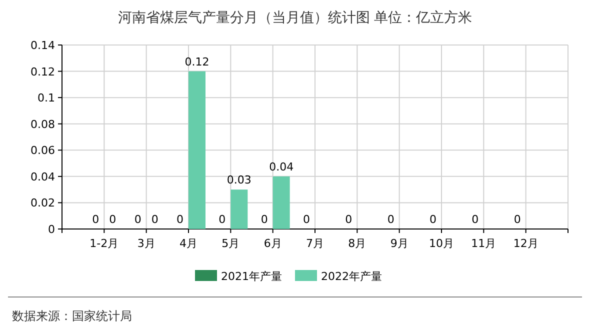  I want to click on x-tick-label: 4月, so click(189, 243).